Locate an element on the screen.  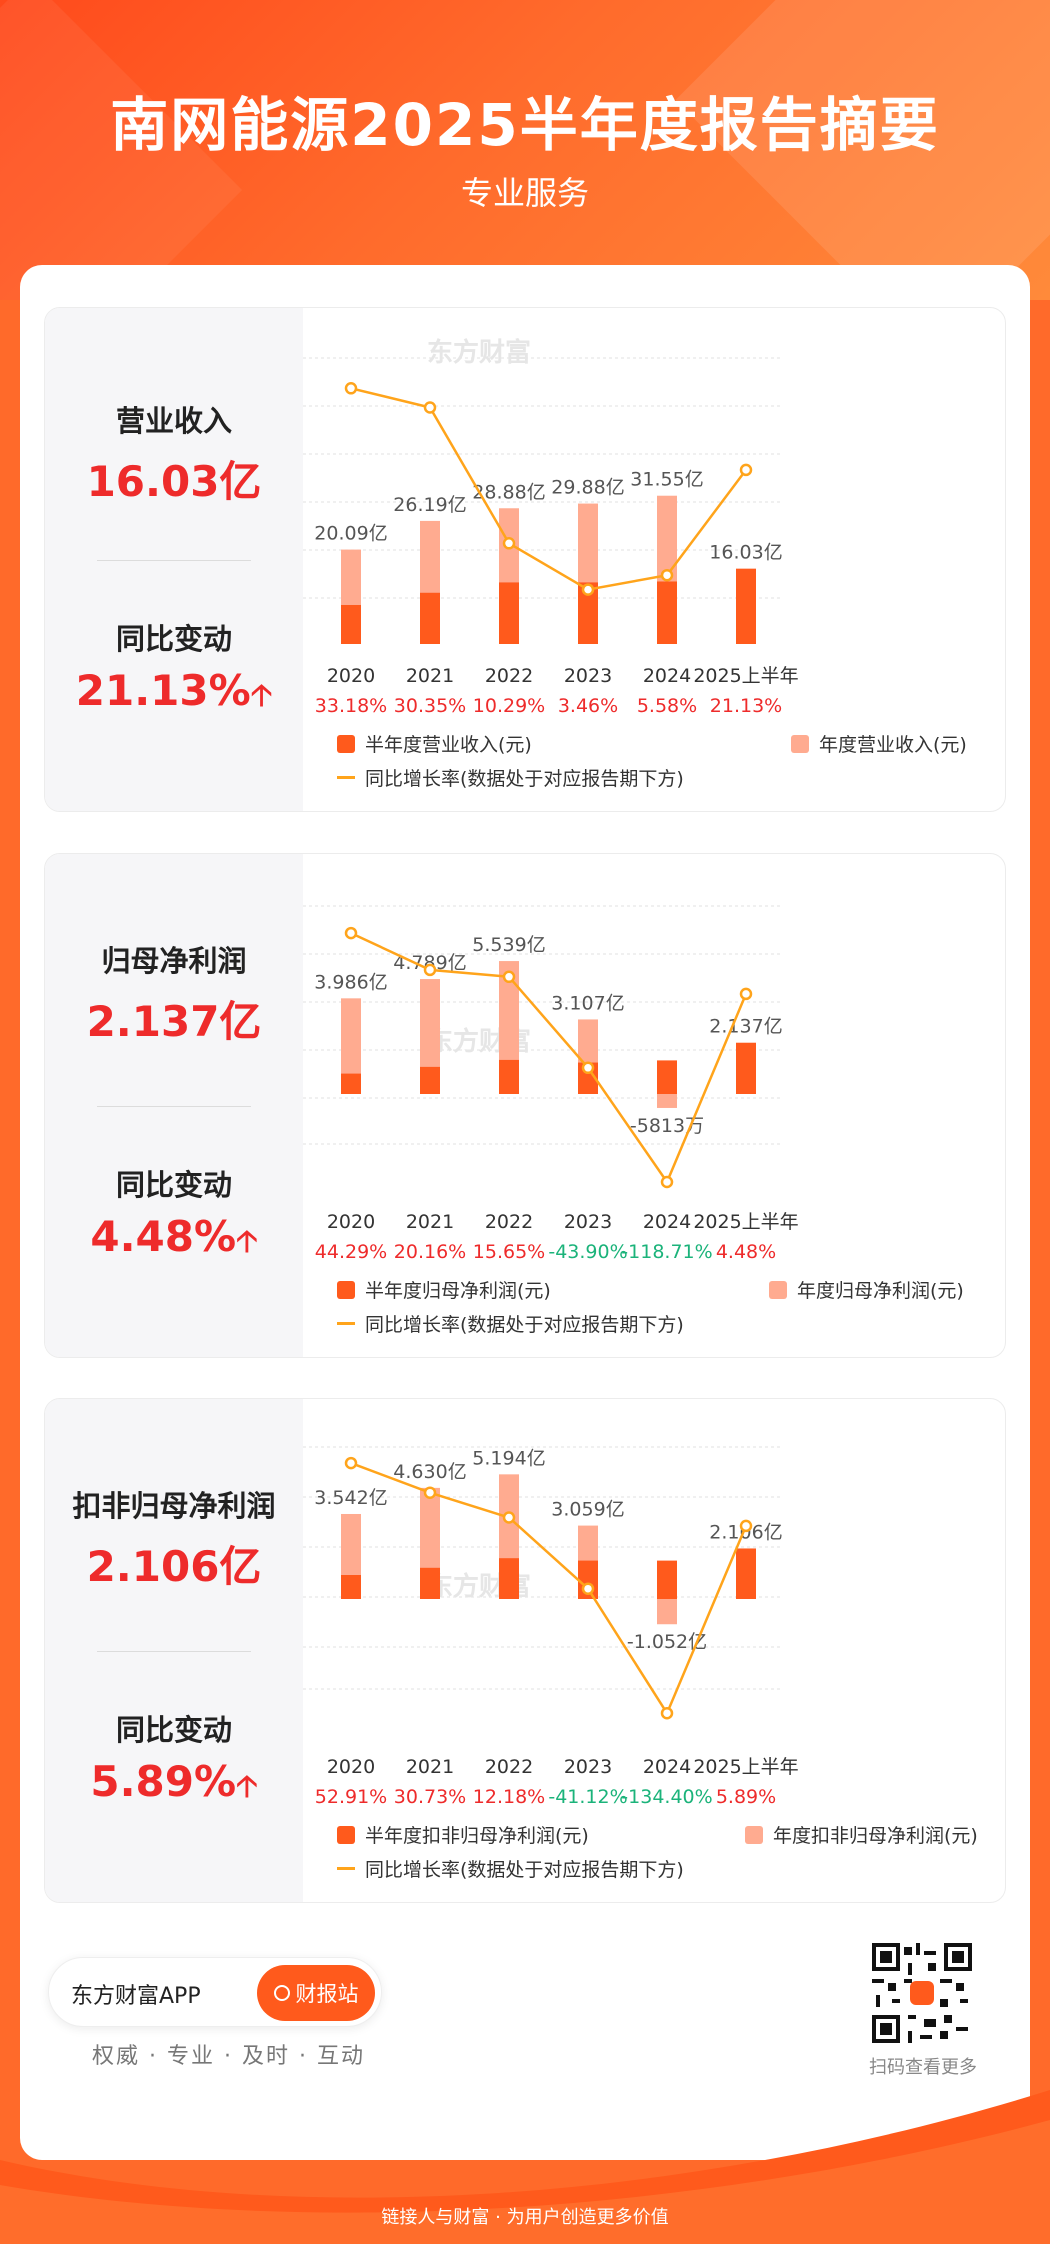
page-title: 南网能源2025半年度报告摘要 is located at coordinates (525, 125).